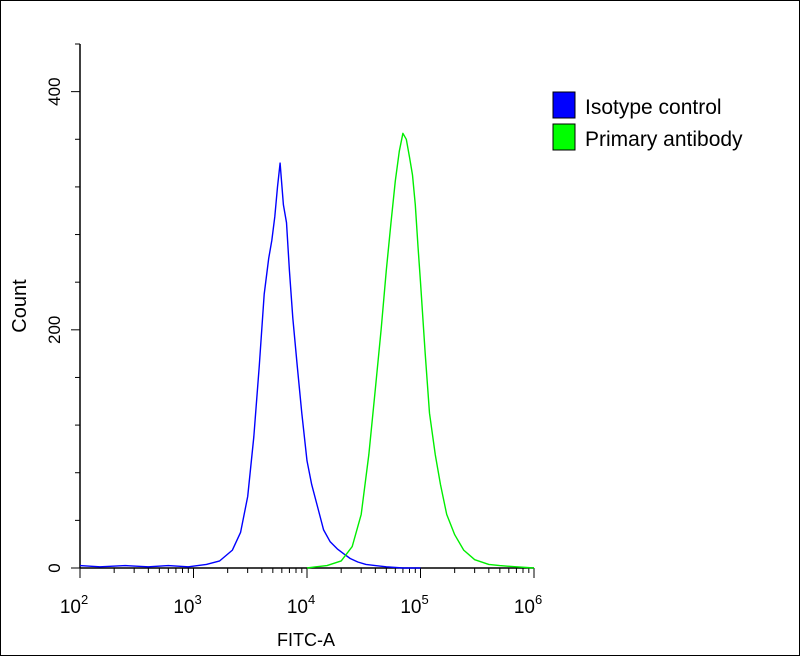 This screenshot has width=800, height=656. Describe the element at coordinates (54, 330) in the screenshot. I see `y-tick-label: 200` at that location.